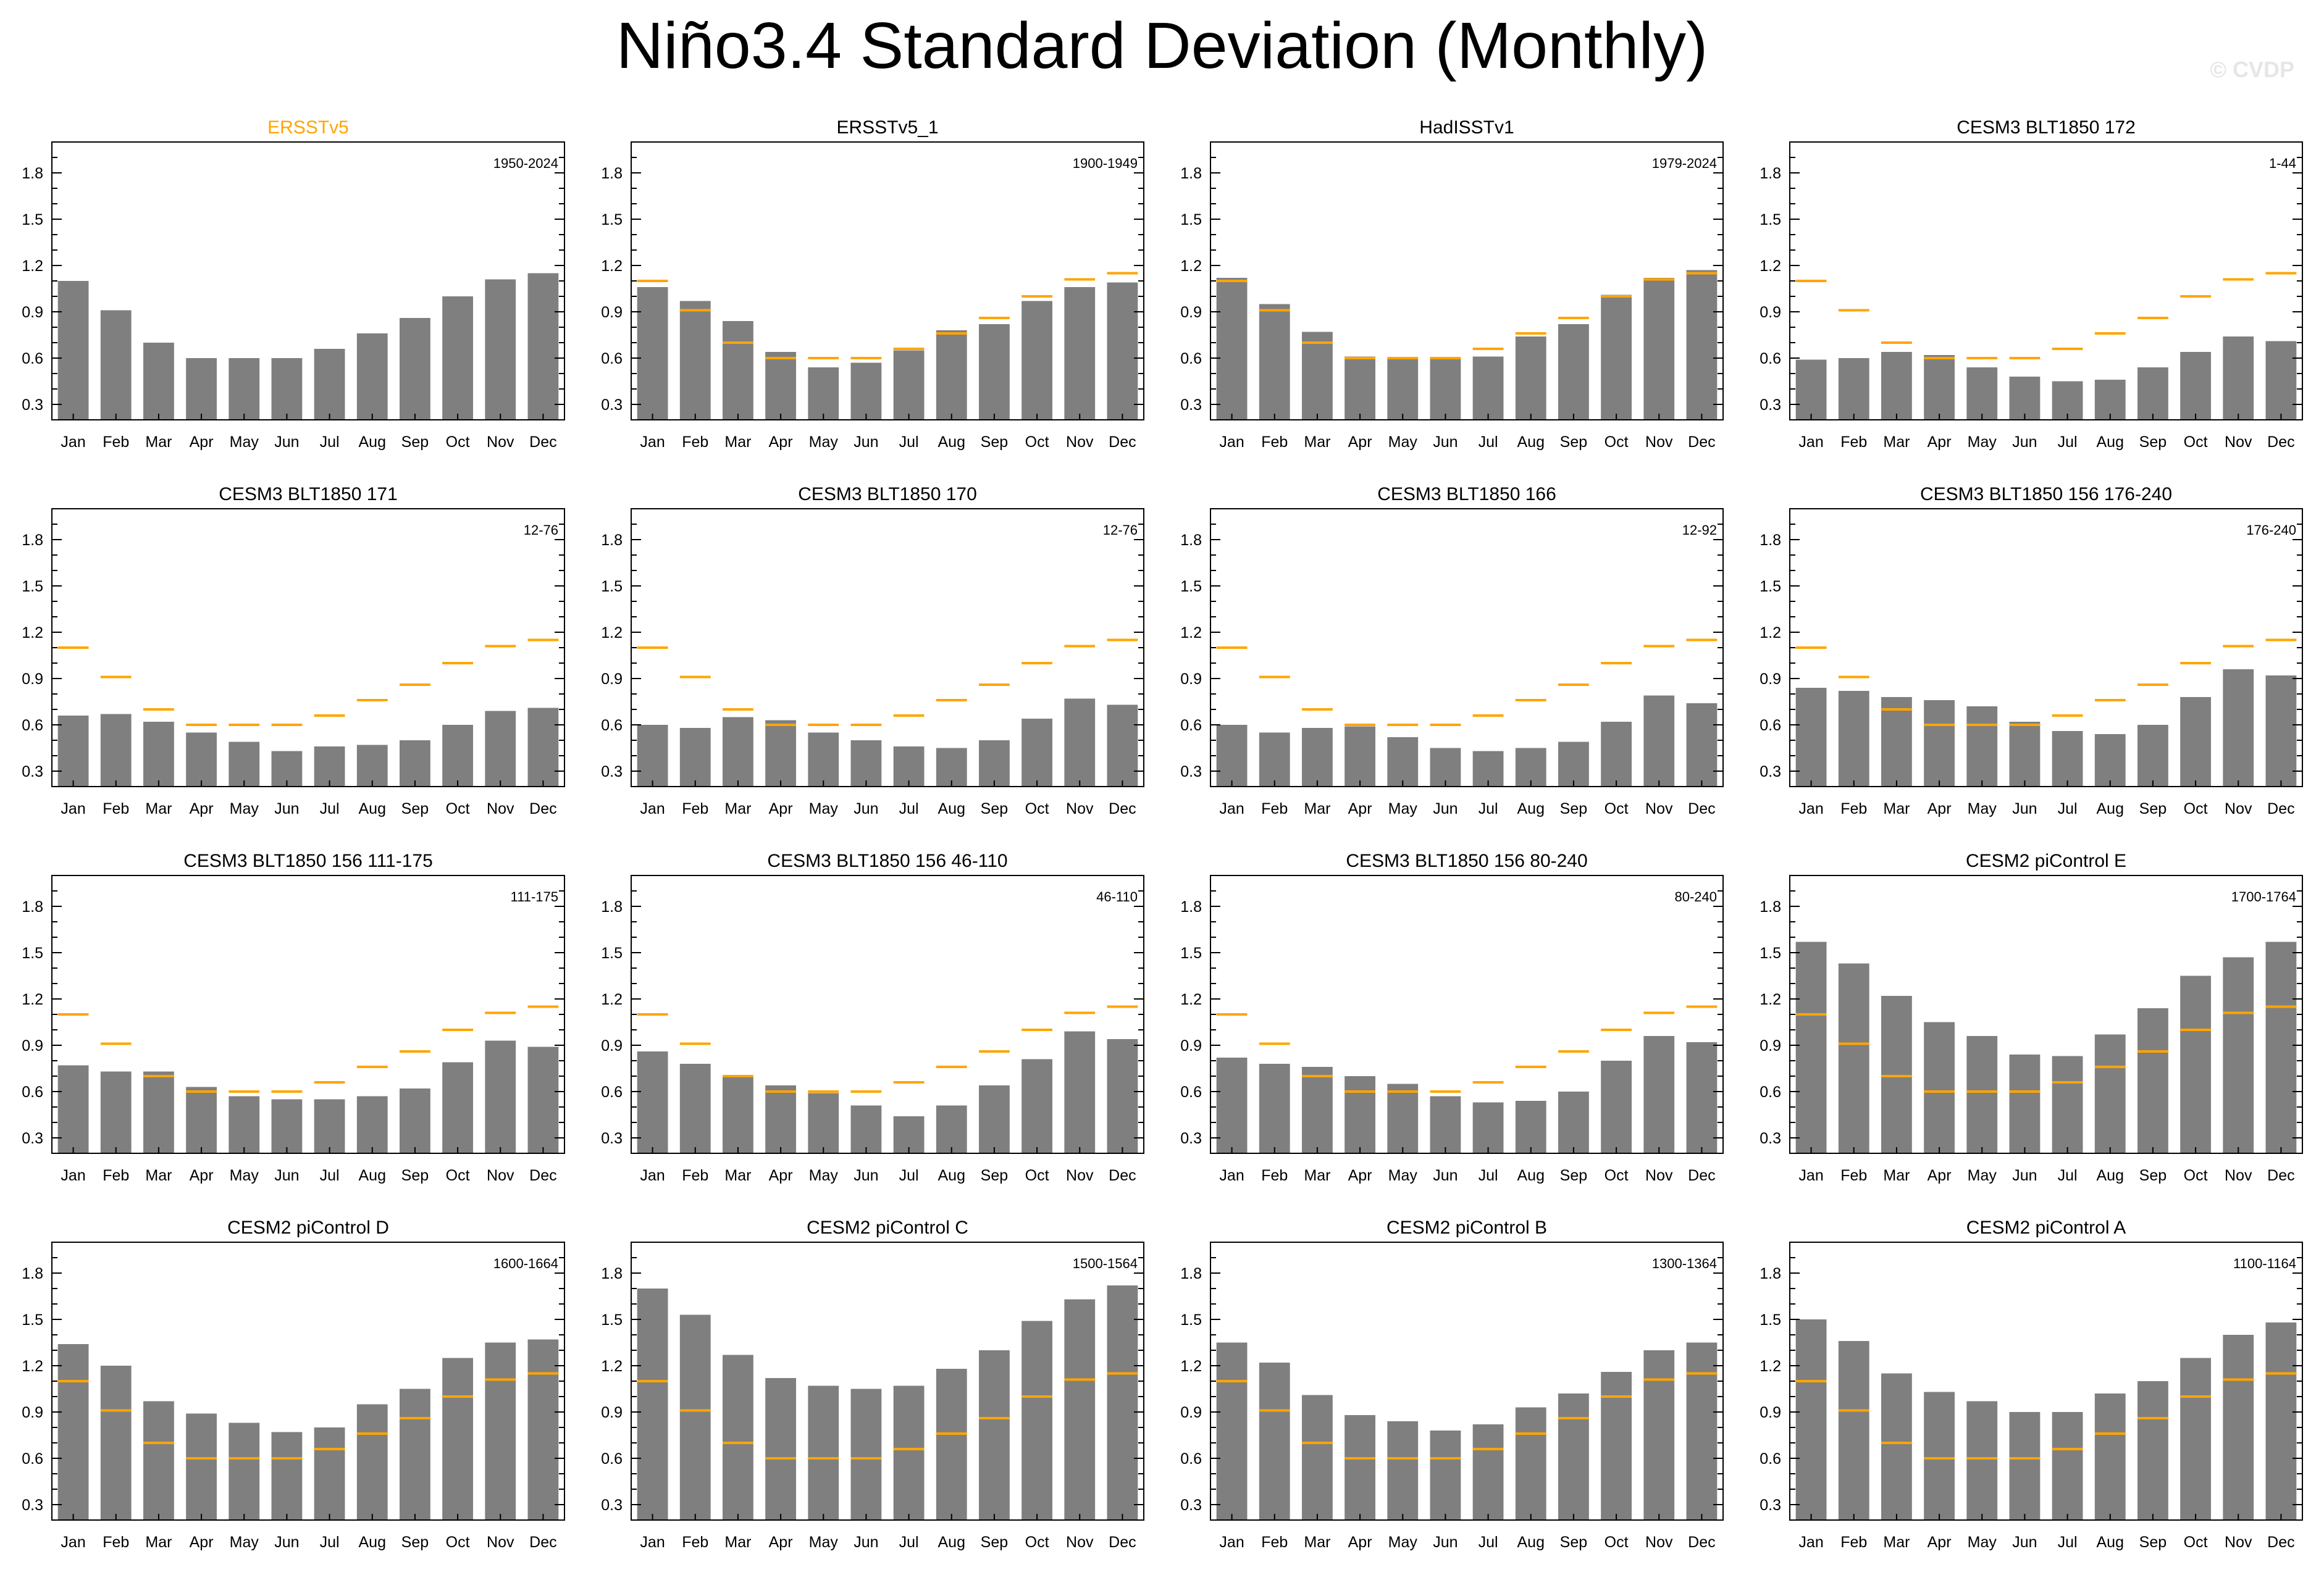  I want to click on panel-title: CESM3 BLT1850 166, so click(1466, 494).